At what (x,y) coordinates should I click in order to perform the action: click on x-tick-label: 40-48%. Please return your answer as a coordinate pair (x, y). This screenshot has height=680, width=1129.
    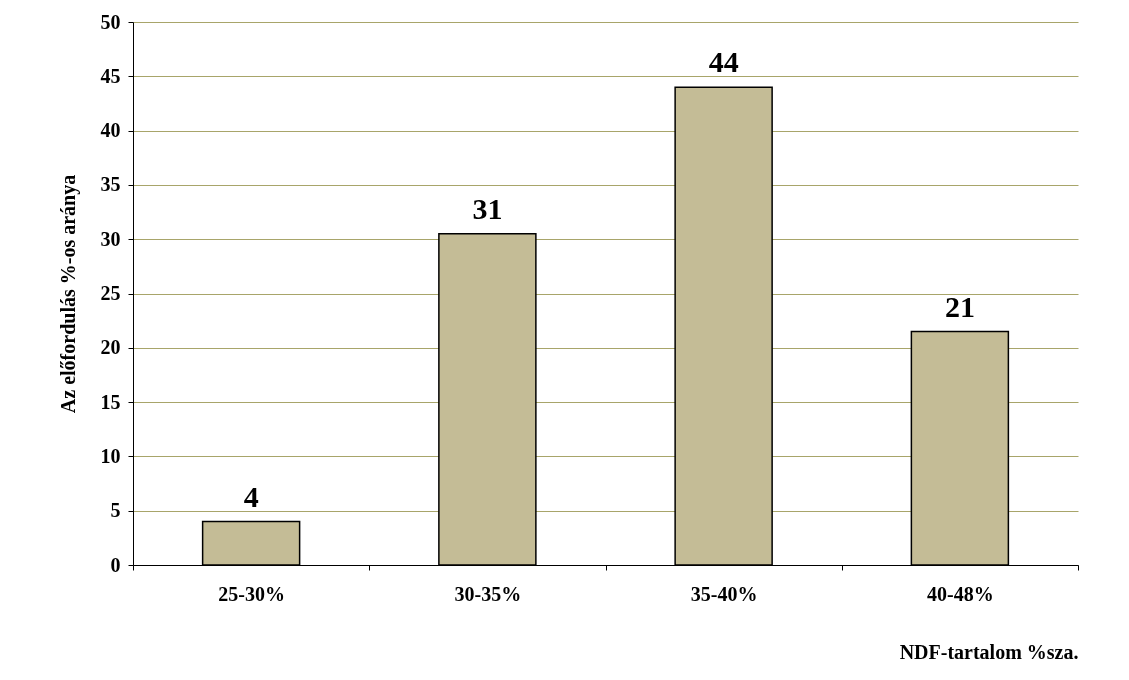
    Looking at the image, I should click on (960, 593).